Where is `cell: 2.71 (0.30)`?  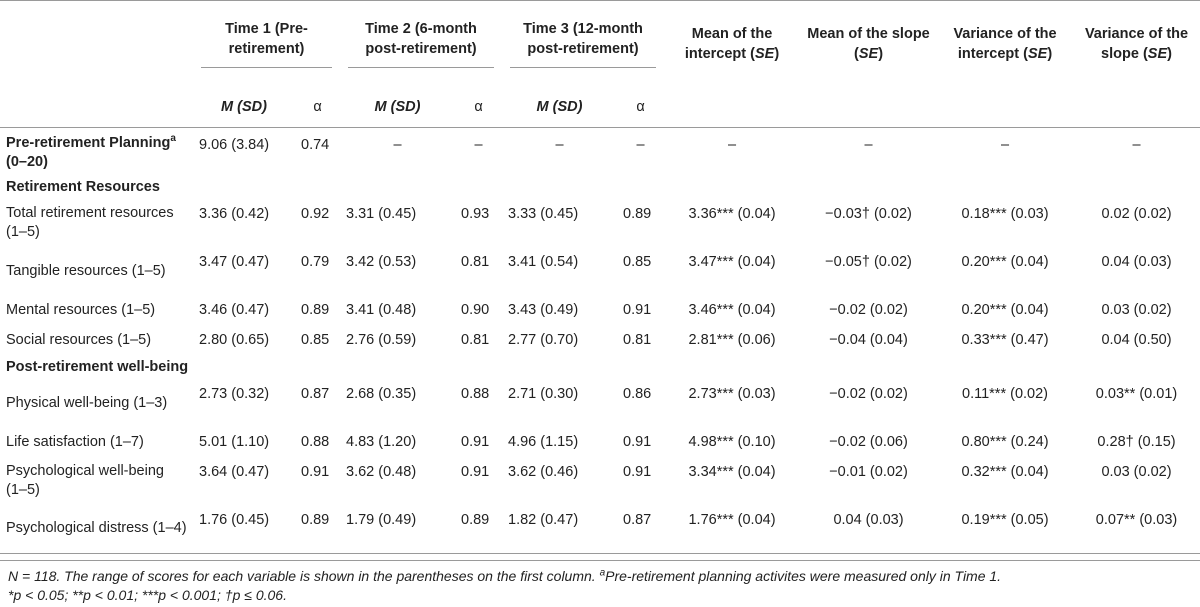
cell: 2.71 (0.30) is located at coordinates (543, 394).